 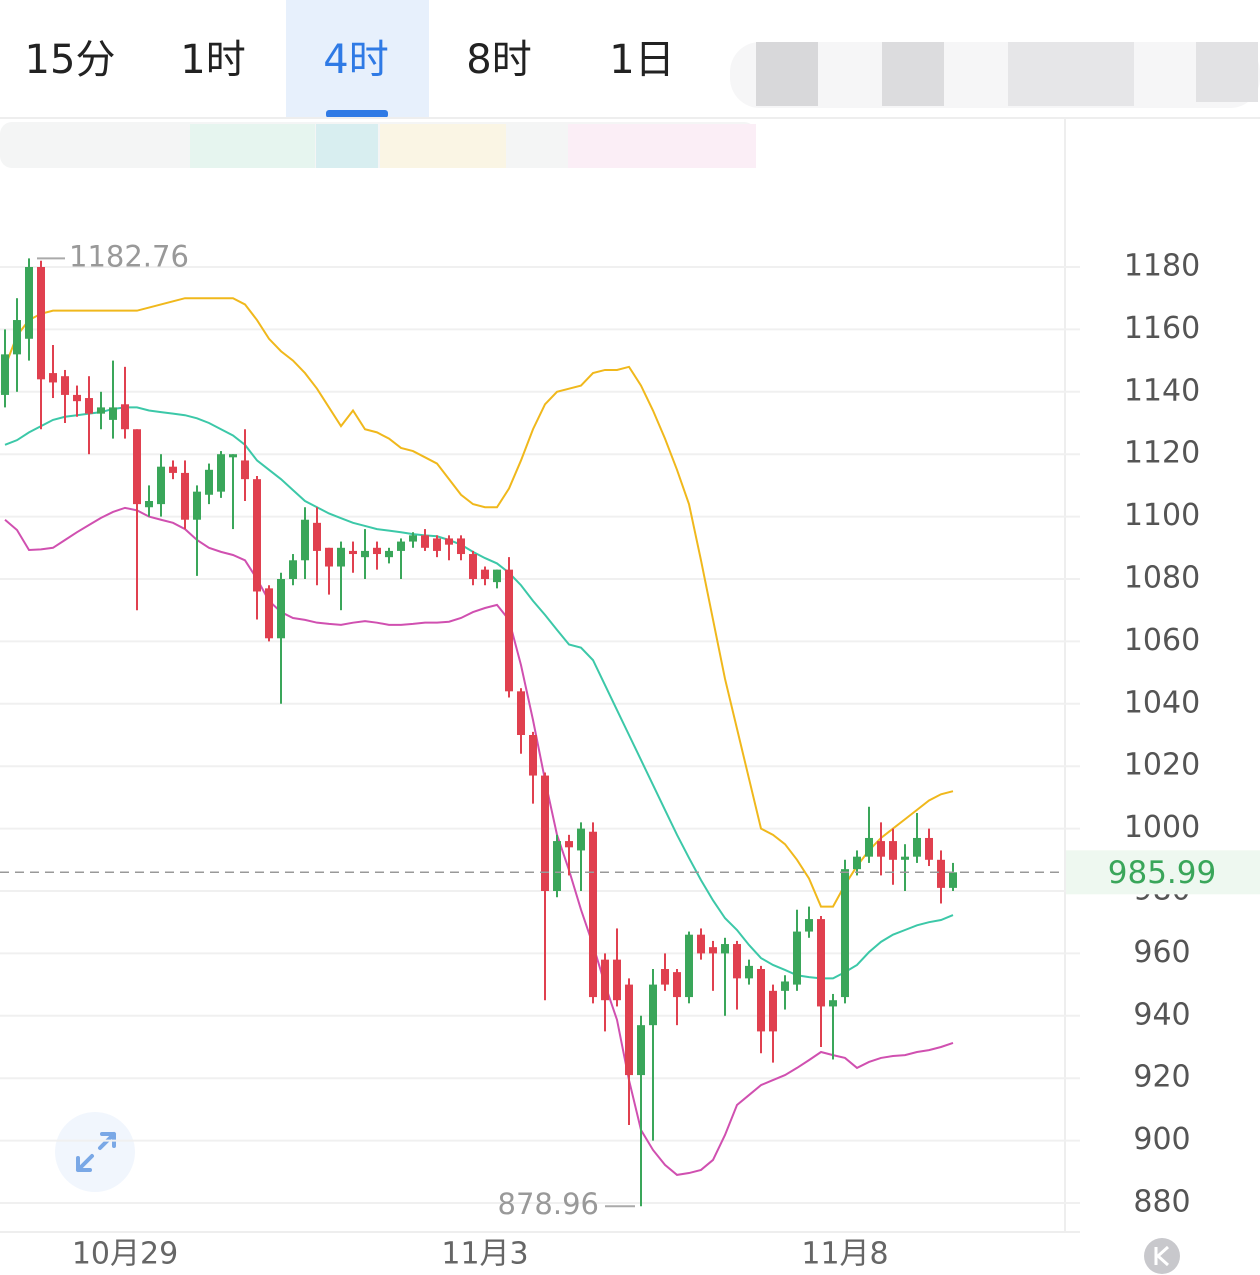 What do you see at coordinates (212, 60) in the screenshot?
I see `tab: 1时` at bounding box center [212, 60].